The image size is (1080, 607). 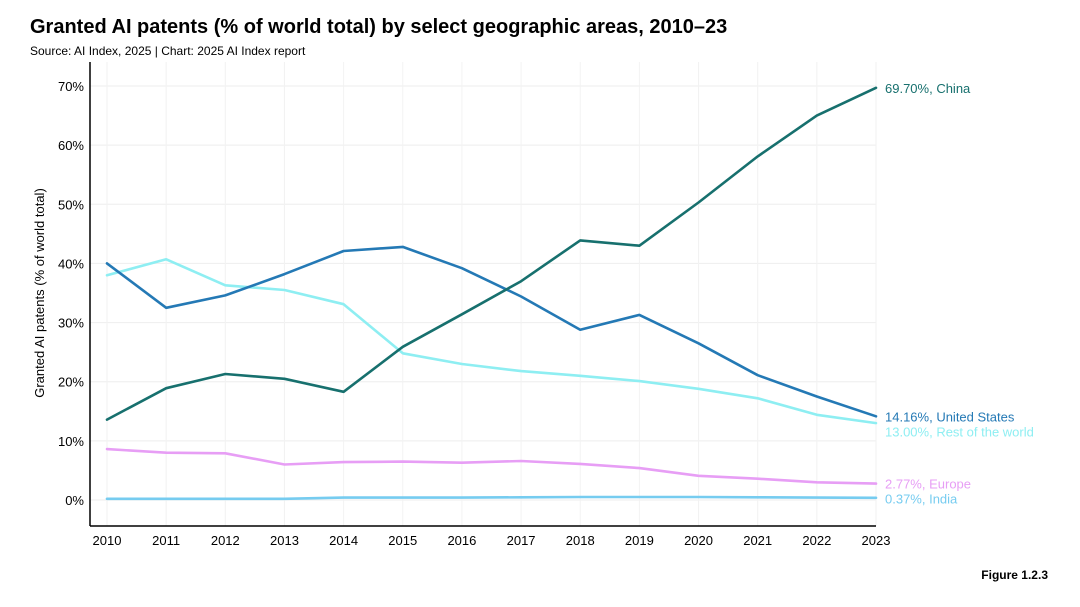 What do you see at coordinates (816, 540) in the screenshot?
I see `x-tick-label: 2022` at bounding box center [816, 540].